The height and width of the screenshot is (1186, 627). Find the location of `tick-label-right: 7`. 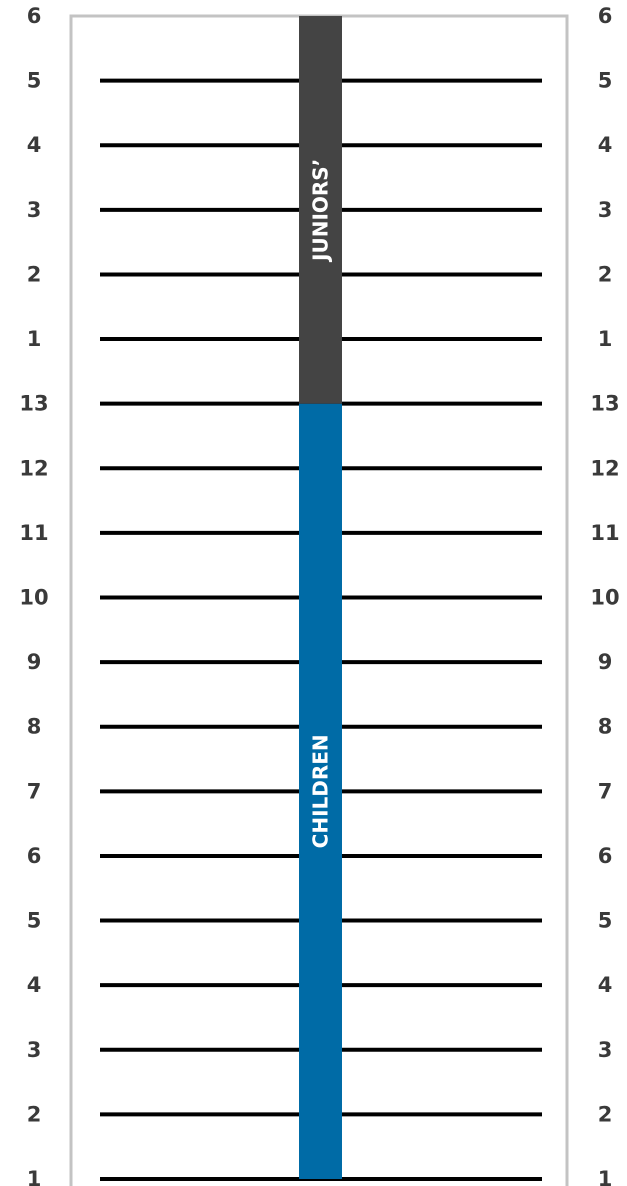

tick-label-right: 7 is located at coordinates (605, 791).